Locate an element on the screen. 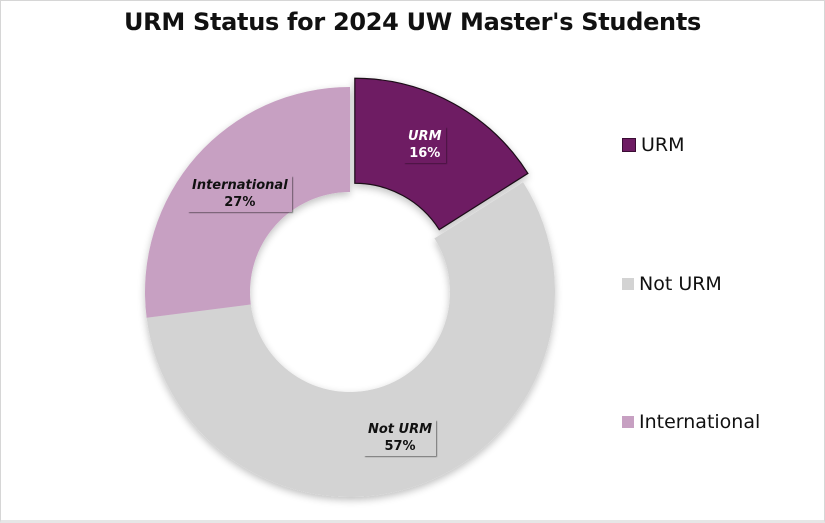 The height and width of the screenshot is (523, 825). data-label-urm-name: URM is located at coordinates (425, 136).